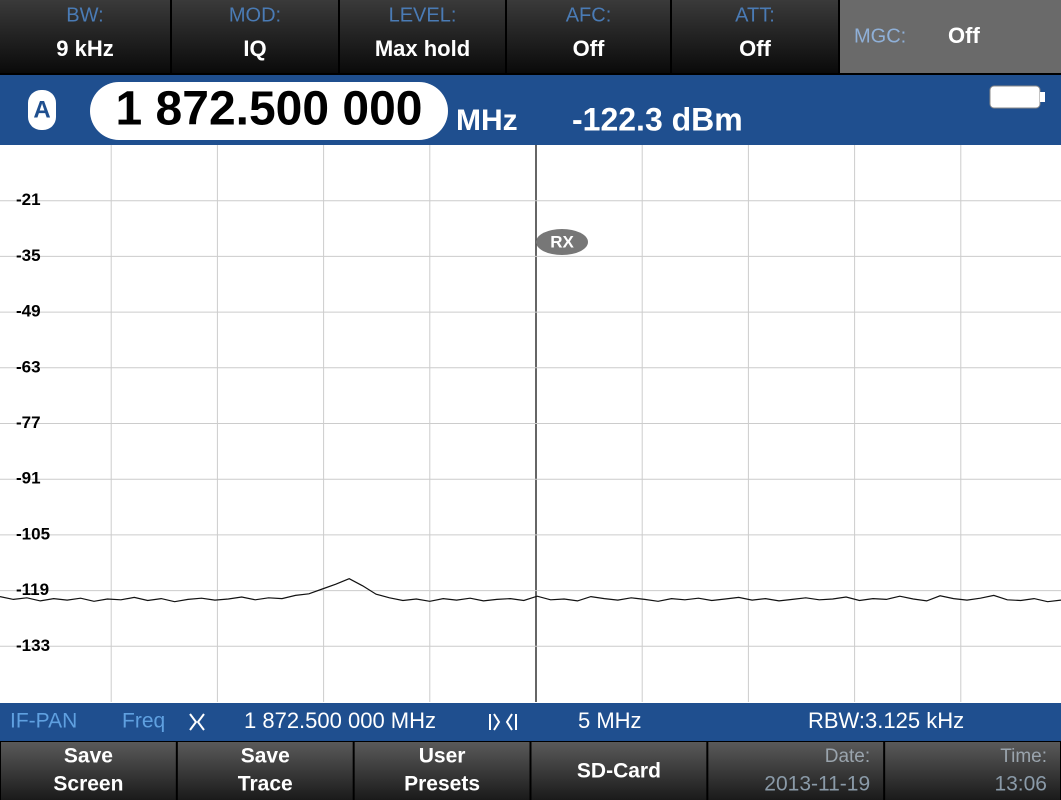 Image resolution: width=1061 pixels, height=800 pixels. What do you see at coordinates (880, 36) in the screenshot?
I see `top-label: MGC:` at bounding box center [880, 36].